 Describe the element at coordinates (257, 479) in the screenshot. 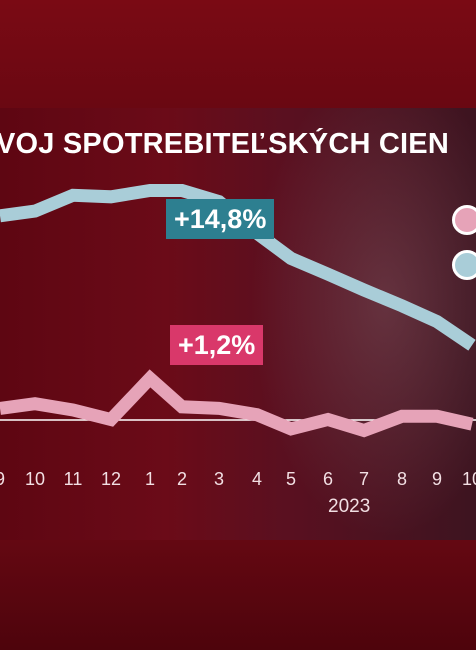

I see `x-tick-label: 4` at that location.